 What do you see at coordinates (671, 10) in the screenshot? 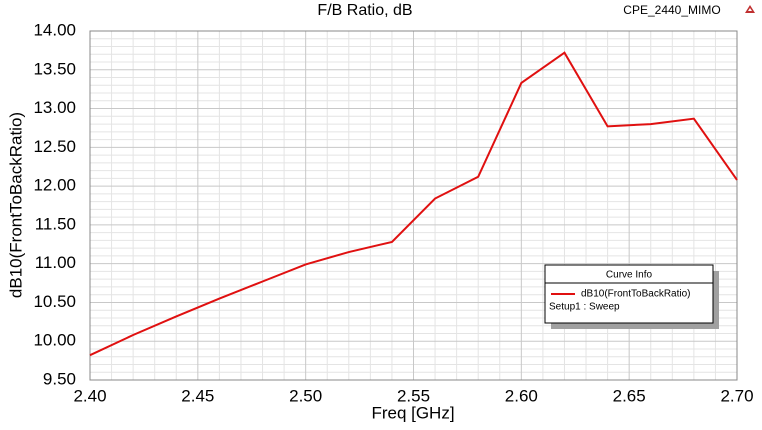
I see `project-name: CPE_2440_MIMO` at bounding box center [671, 10].